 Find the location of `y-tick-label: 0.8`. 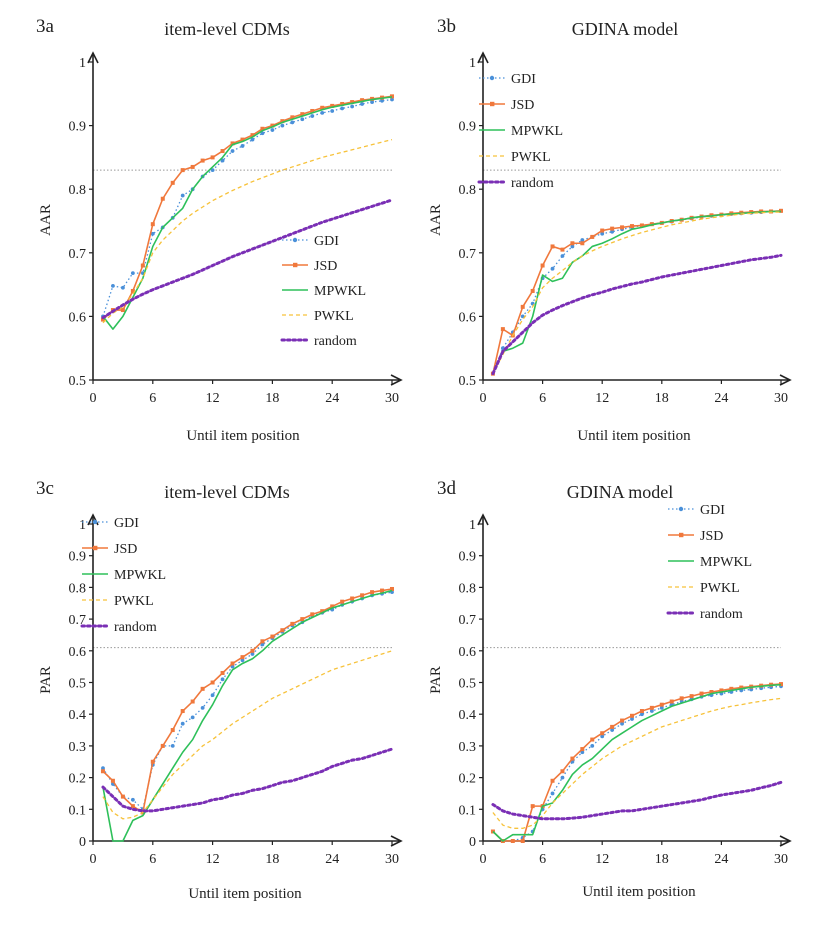

y-tick-label: 0.8 is located at coordinates (468, 190).